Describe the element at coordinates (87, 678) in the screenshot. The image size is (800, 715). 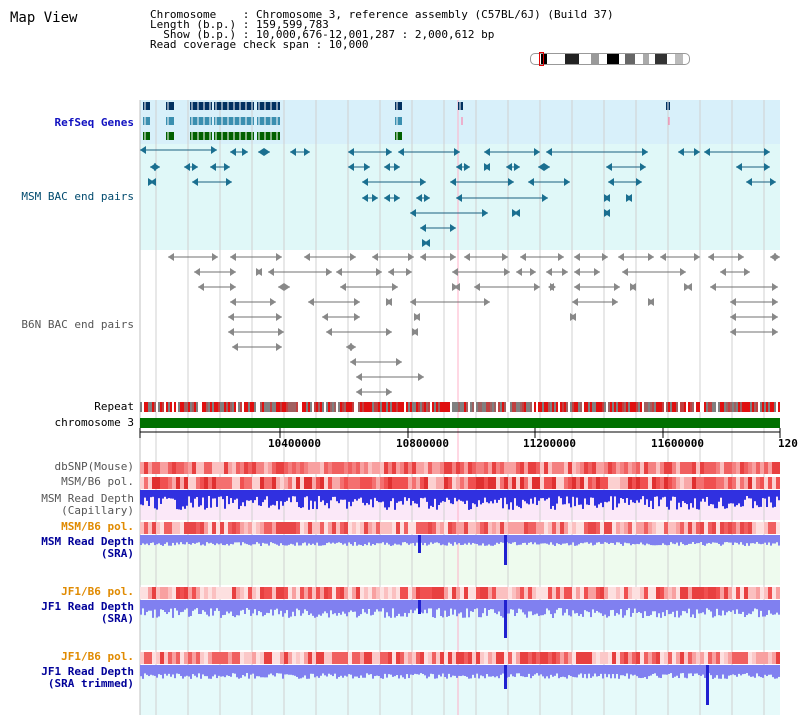
I see `track-label-jf1-depth-trim: JF1 Read Depth (SRA trimmed)` at that location.